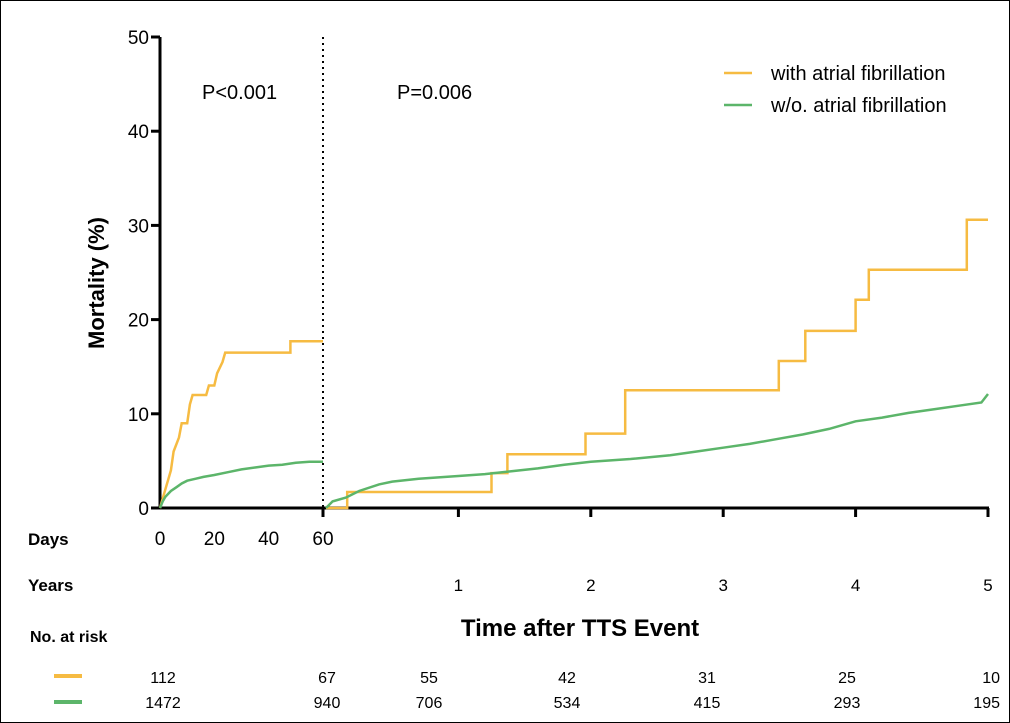 The image size is (1010, 723). I want to click on risk-cell: 195, so click(986, 703).